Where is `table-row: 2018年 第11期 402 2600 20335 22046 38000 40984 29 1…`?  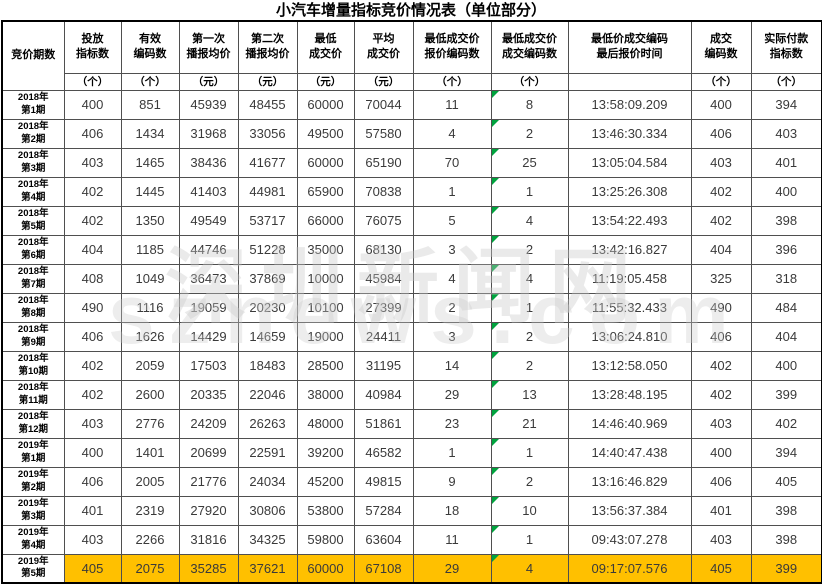
table-row: 2018年 第11期 402 2600 20335 22046 38000 40984 29 1… is located at coordinates (411, 394).